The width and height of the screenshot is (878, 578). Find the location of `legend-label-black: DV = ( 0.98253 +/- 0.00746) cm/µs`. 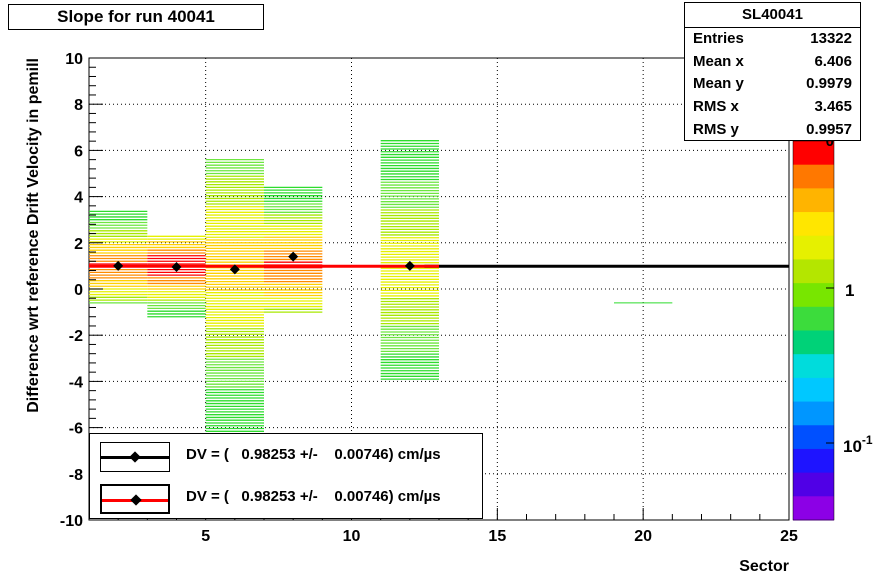

legend-label-black: DV = ( 0.98253 +/- 0.00746) cm/µs is located at coordinates (313, 454).